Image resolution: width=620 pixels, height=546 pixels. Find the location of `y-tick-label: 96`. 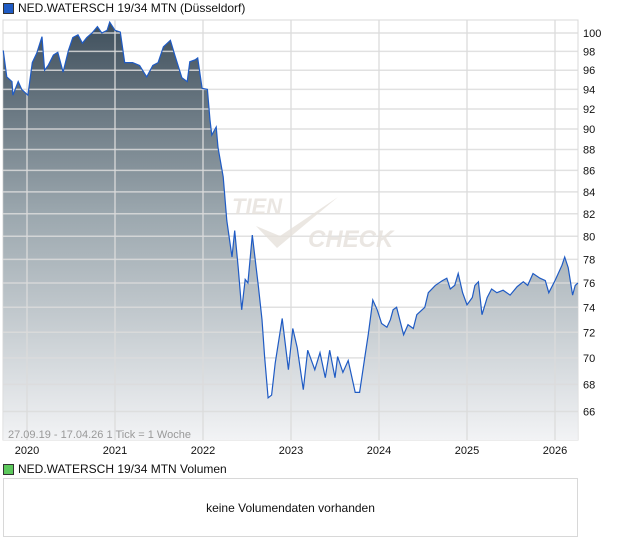

y-tick-label: 96 is located at coordinates (589, 71).